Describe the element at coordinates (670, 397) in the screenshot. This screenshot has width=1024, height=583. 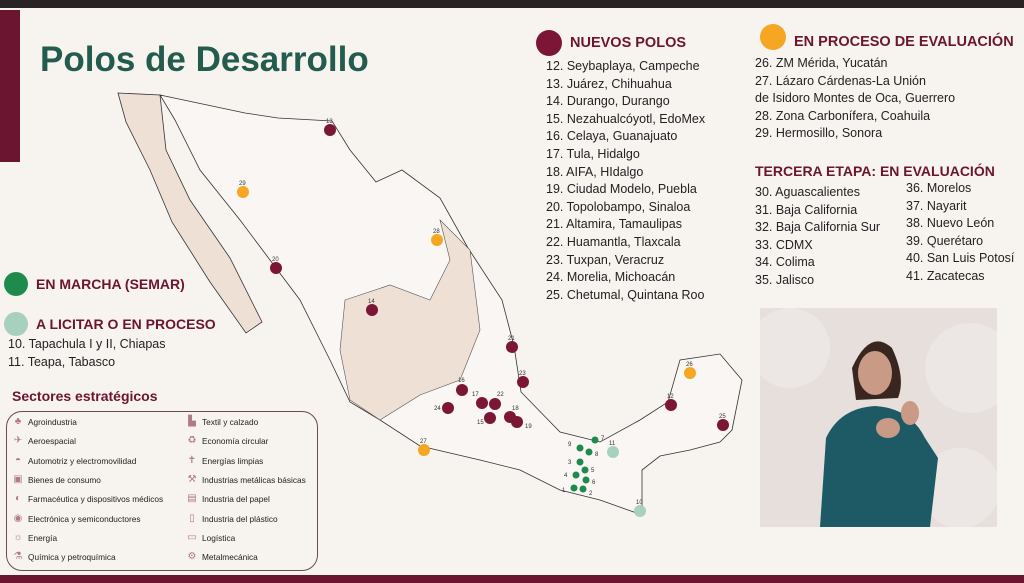
I see `marker-label: 12` at that location.